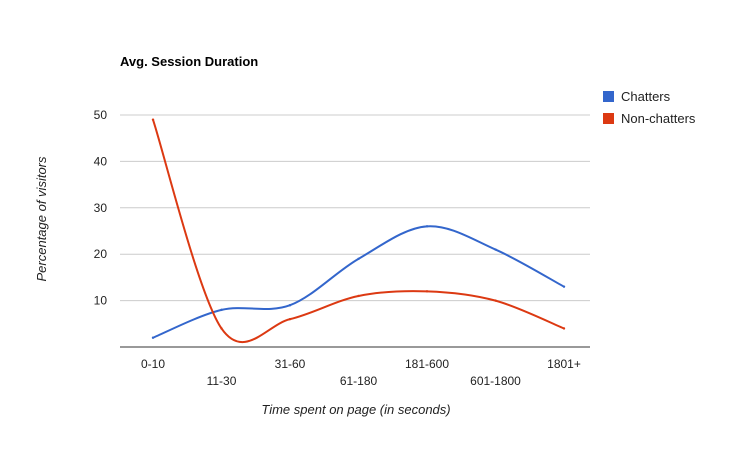 Image resolution: width=736 pixels, height=452 pixels. What do you see at coordinates (427, 364) in the screenshot?
I see `x-tick-label: 181-600` at bounding box center [427, 364].